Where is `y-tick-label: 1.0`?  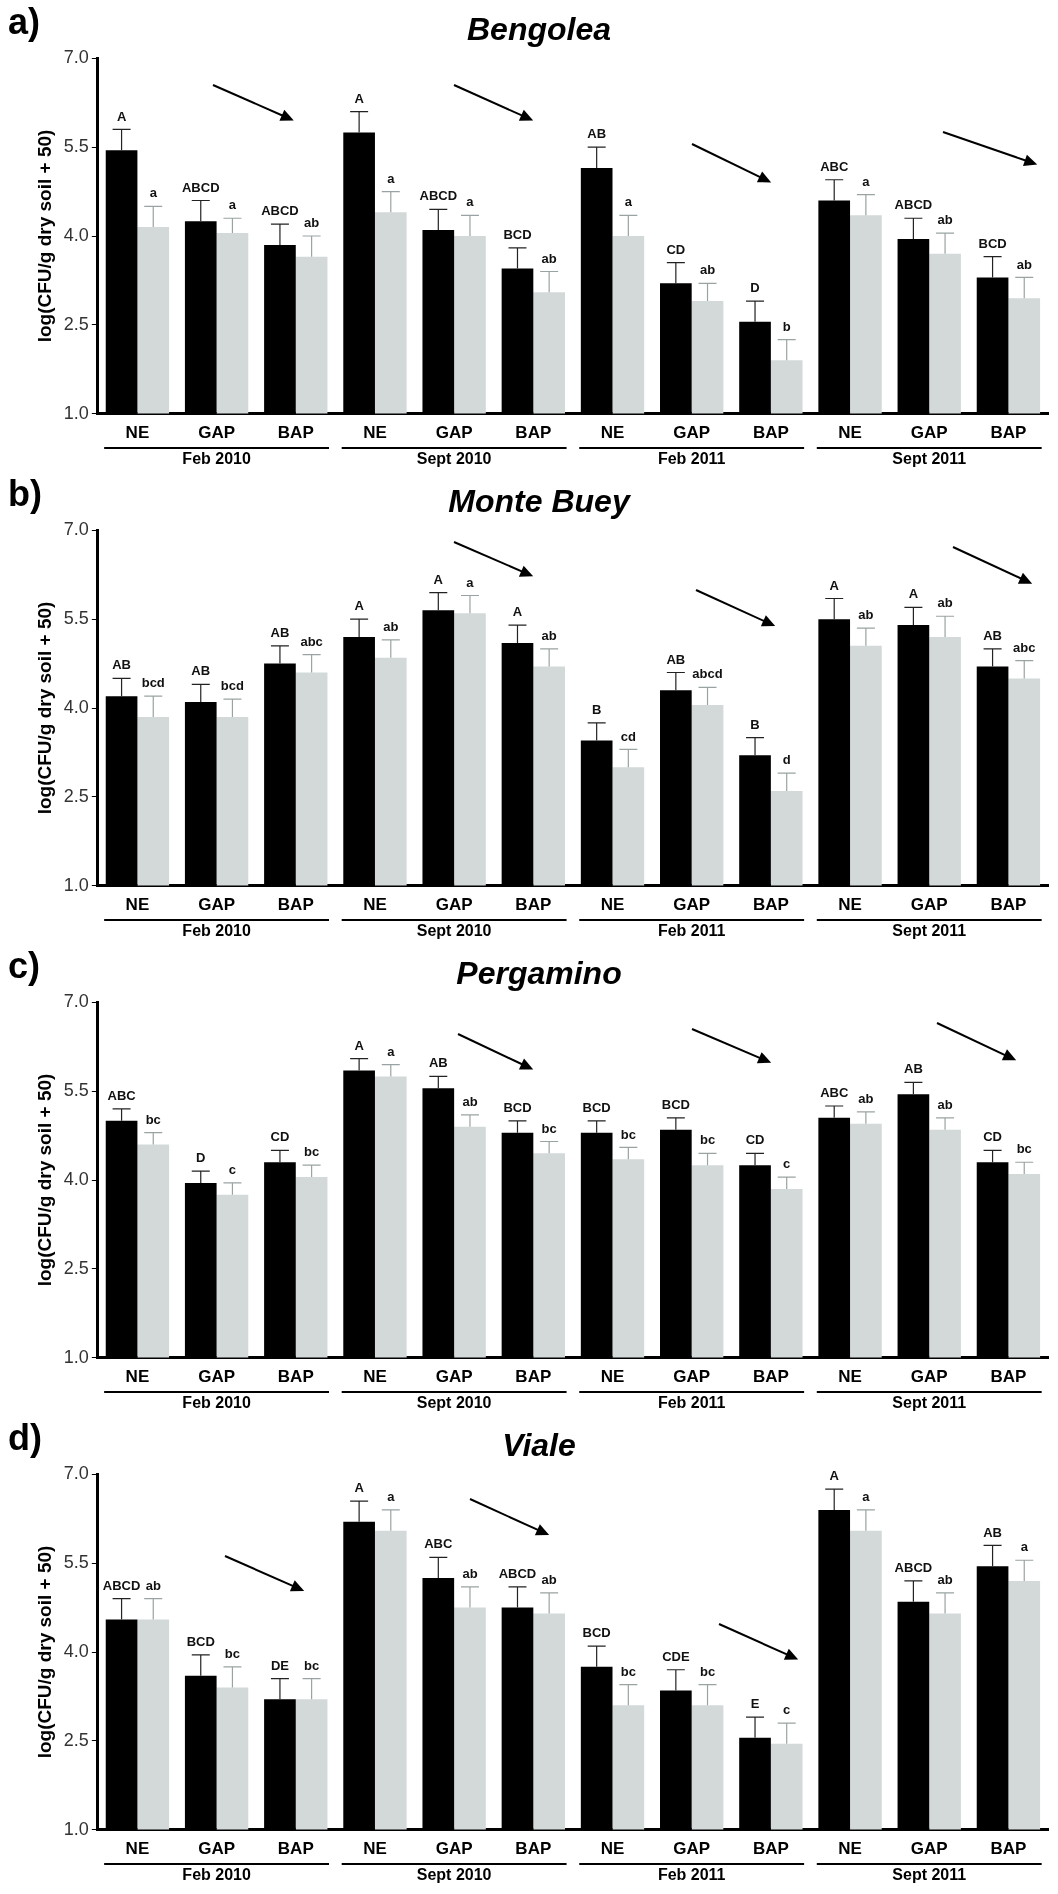 y-tick-label: 1.0 is located at coordinates (76, 1828).